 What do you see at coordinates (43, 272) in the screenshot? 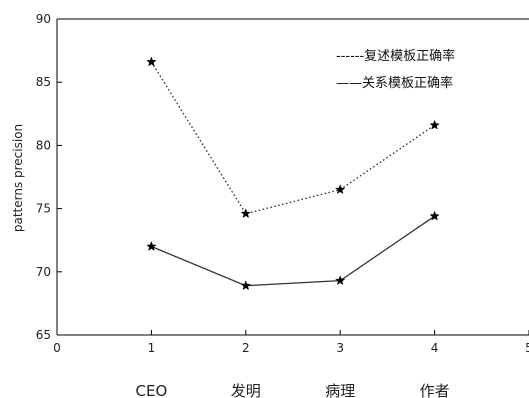
I see `y-tick-label: 70` at bounding box center [43, 272].